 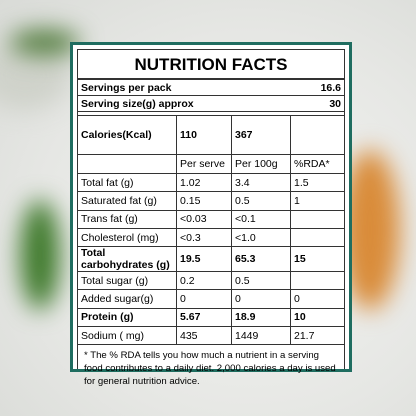 I want to click on nutrient-name: Total carbohydrates (g), so click(x=127, y=259).